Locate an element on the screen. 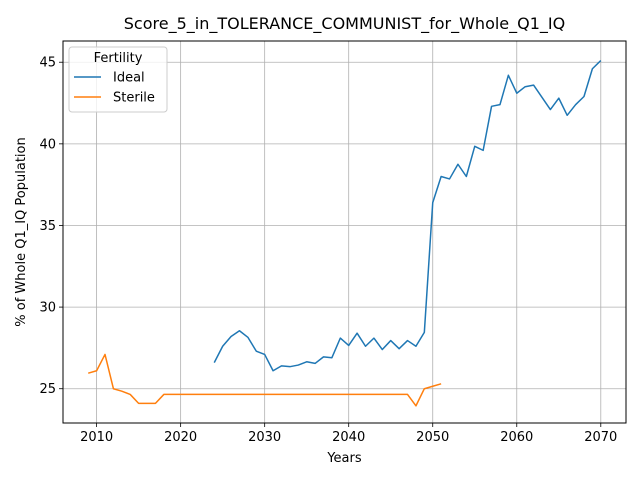 The height and width of the screenshot is (480, 640). legend-items: Ideal Sterile is located at coordinates (114, 88).